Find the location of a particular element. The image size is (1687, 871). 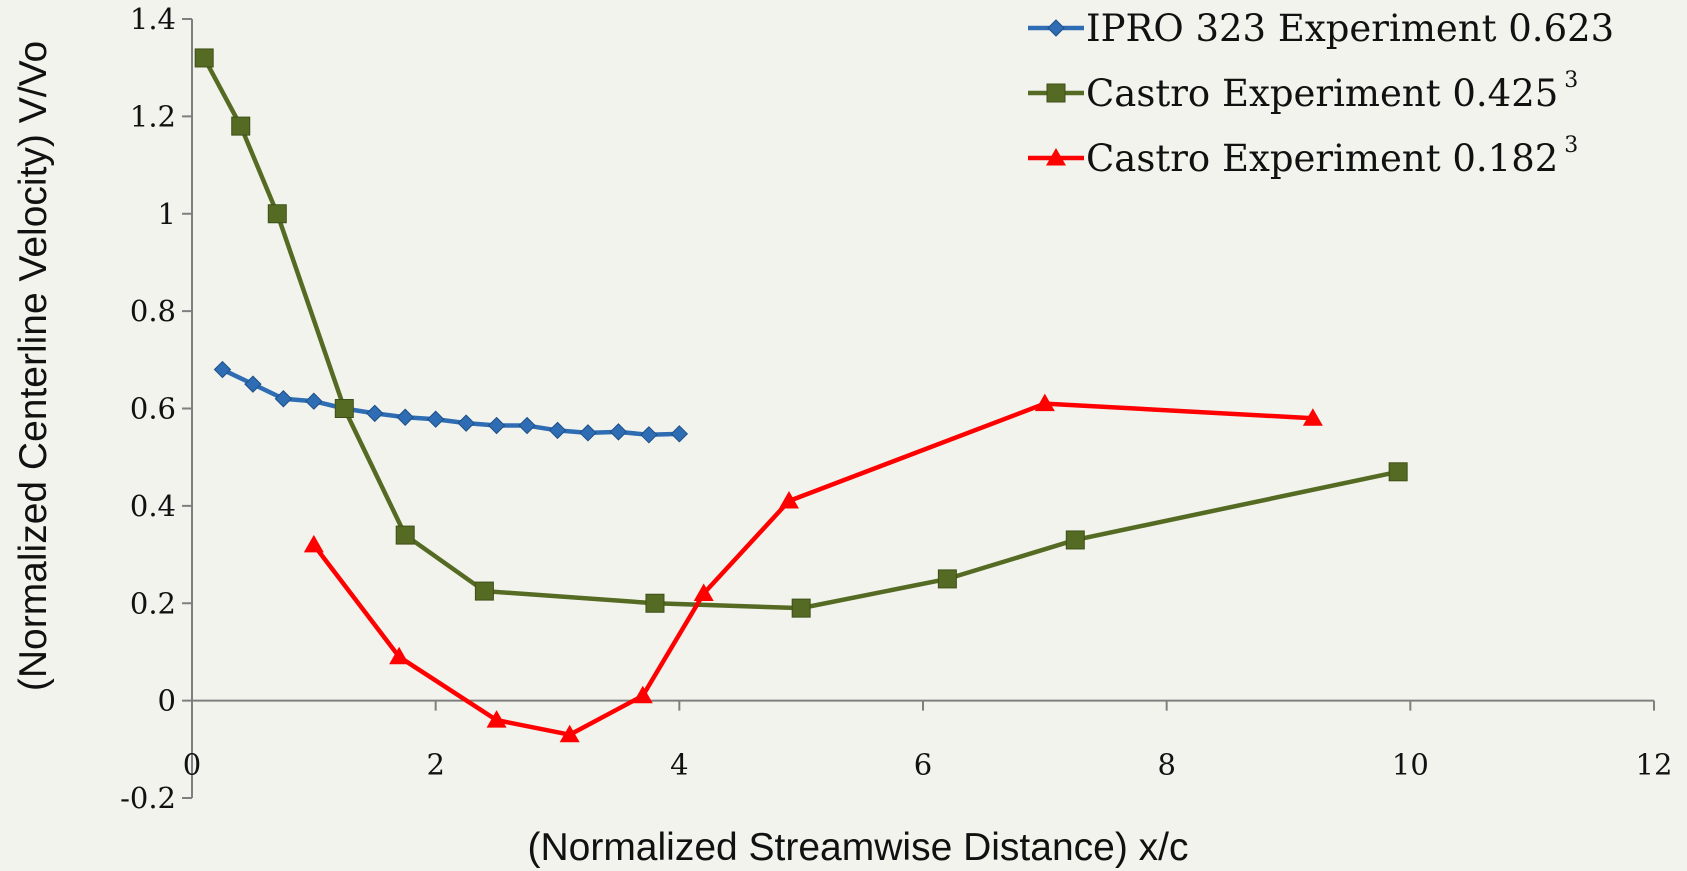

x-tick-label: 8 is located at coordinates (1166, 765).